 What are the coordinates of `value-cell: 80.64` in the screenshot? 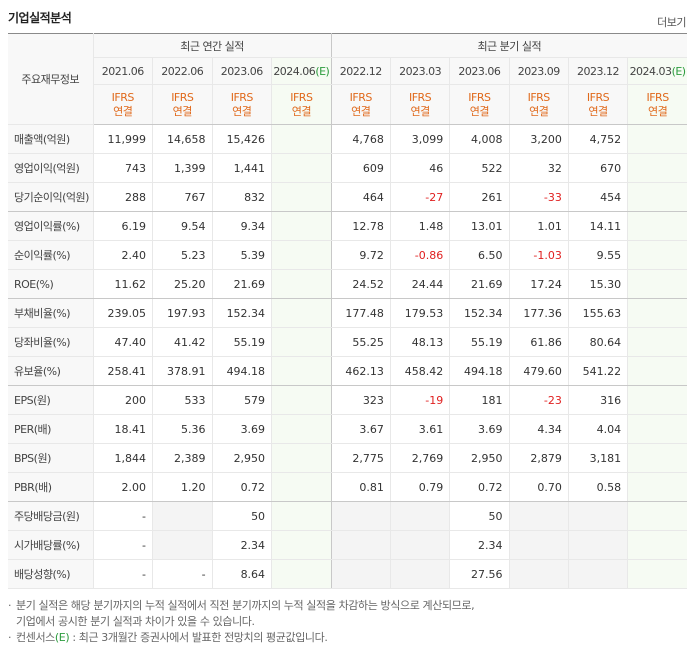 It's located at (597, 342).